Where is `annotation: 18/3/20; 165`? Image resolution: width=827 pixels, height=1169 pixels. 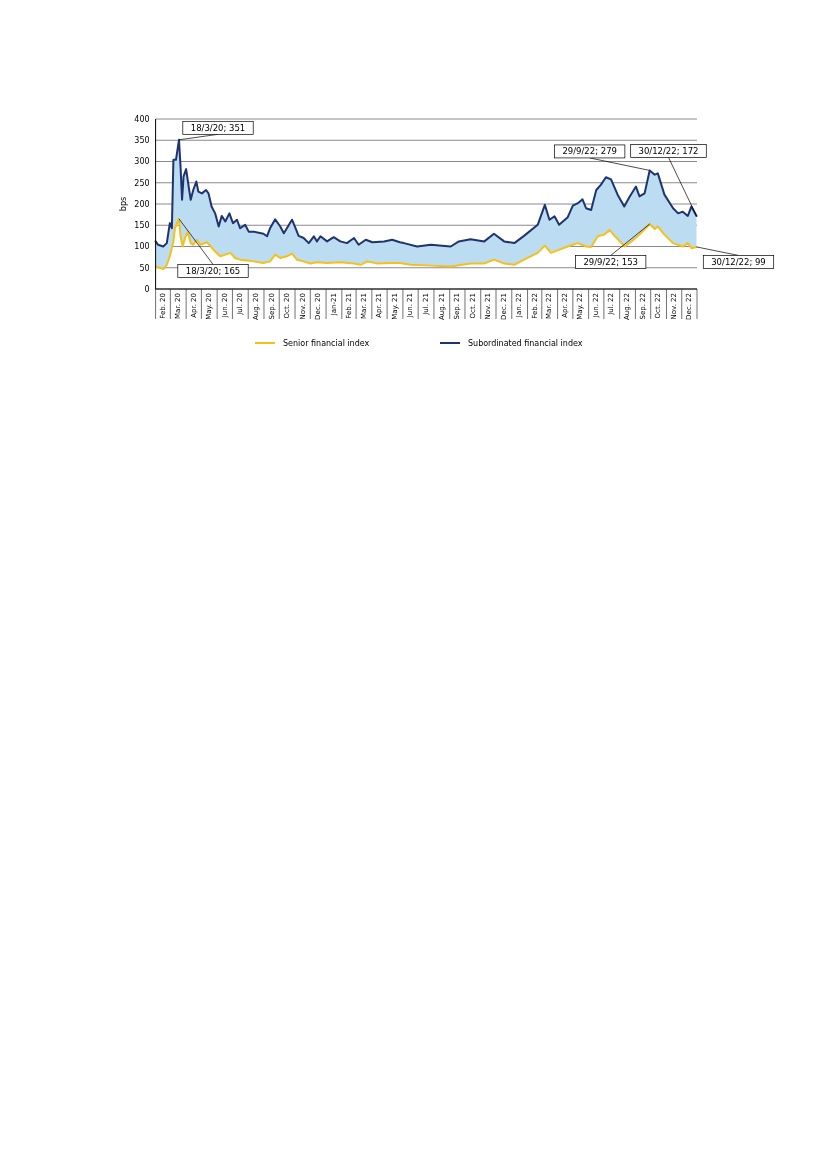 annotation: 18/3/20; 165 is located at coordinates (213, 270).